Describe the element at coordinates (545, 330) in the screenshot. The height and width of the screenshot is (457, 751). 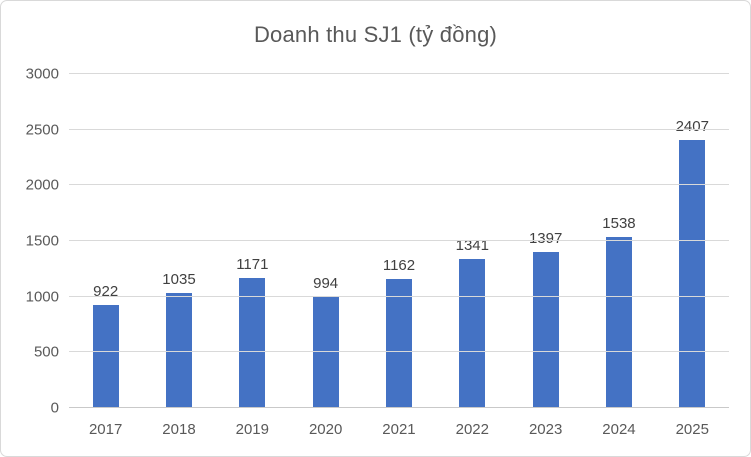
I see `bar-2023` at that location.